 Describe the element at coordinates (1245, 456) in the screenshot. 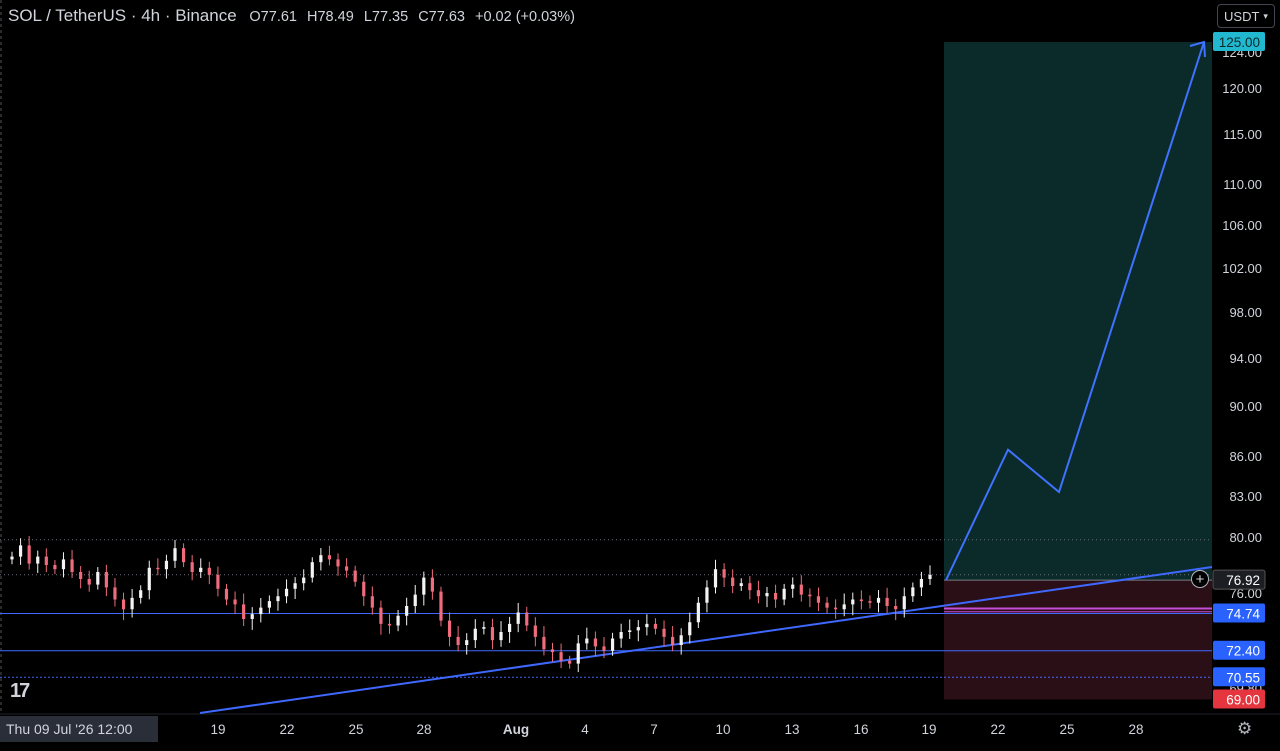

I see `y-tick-label: 86.00` at that location.